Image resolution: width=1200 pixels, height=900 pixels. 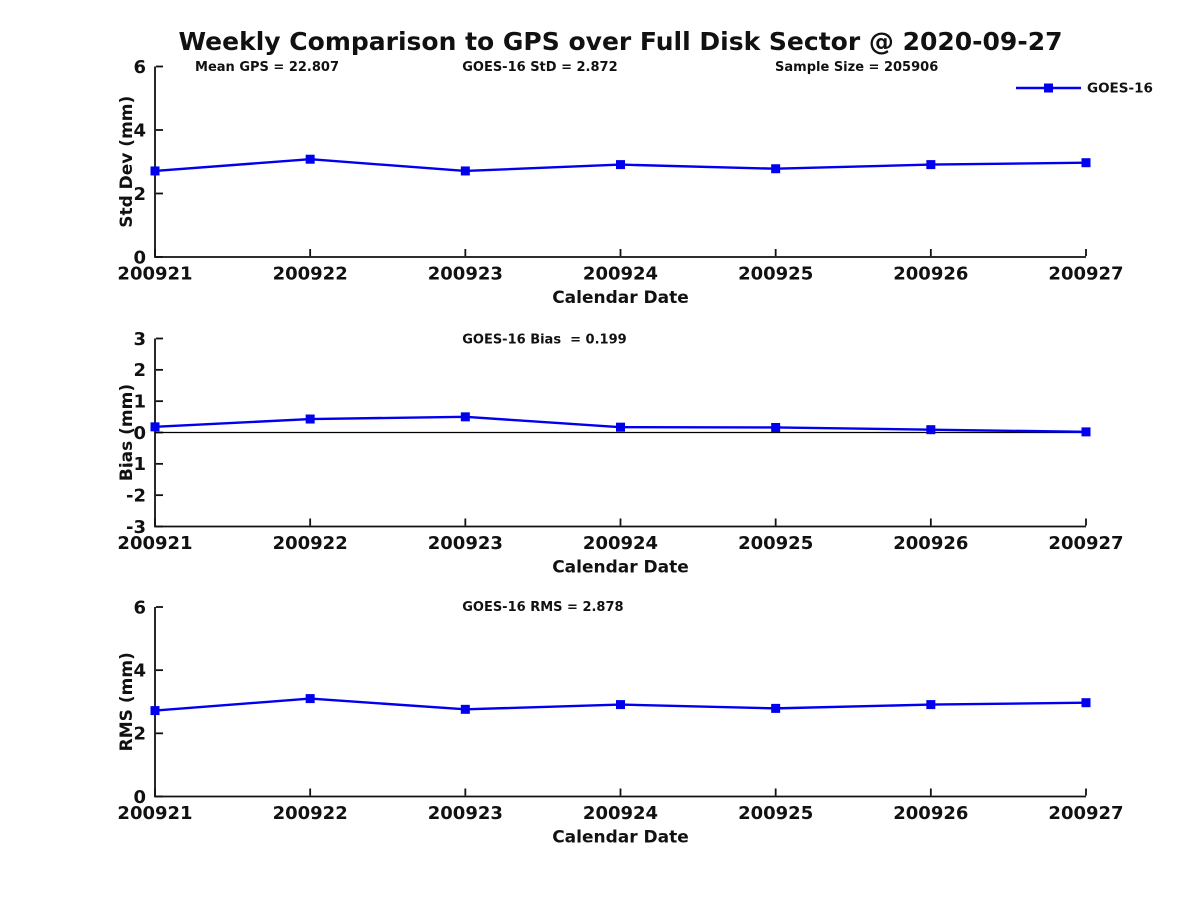 I want to click on stat-annotation: GOES-16 StD = 2.872, so click(x=539, y=67).